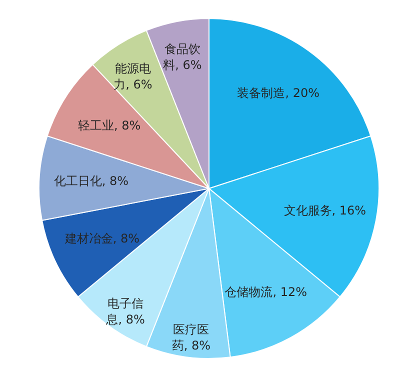  Describe the element at coordinates (125, 311) in the screenshot. I see `slice-label: 电子信息, 8%` at that location.